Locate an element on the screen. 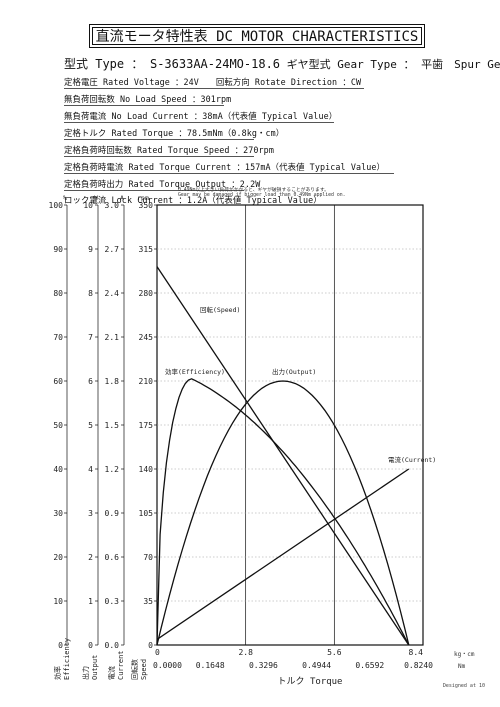  spec-rated-torque: 定格トルク Rated Torque ：78.5mNm（0.8kg・cm） is located at coordinates (174, 133).